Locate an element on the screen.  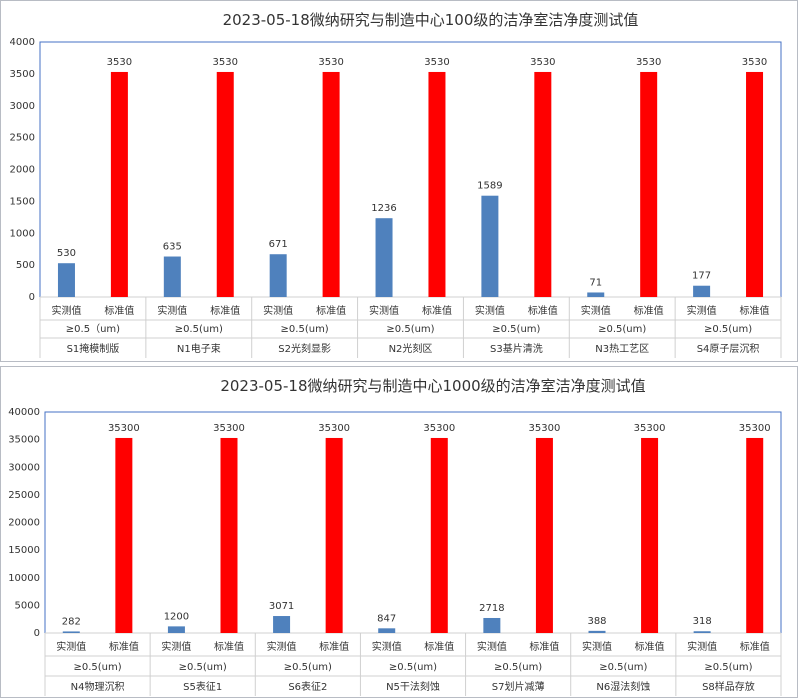
data-label-actual: 1589 is located at coordinates (489, 186).